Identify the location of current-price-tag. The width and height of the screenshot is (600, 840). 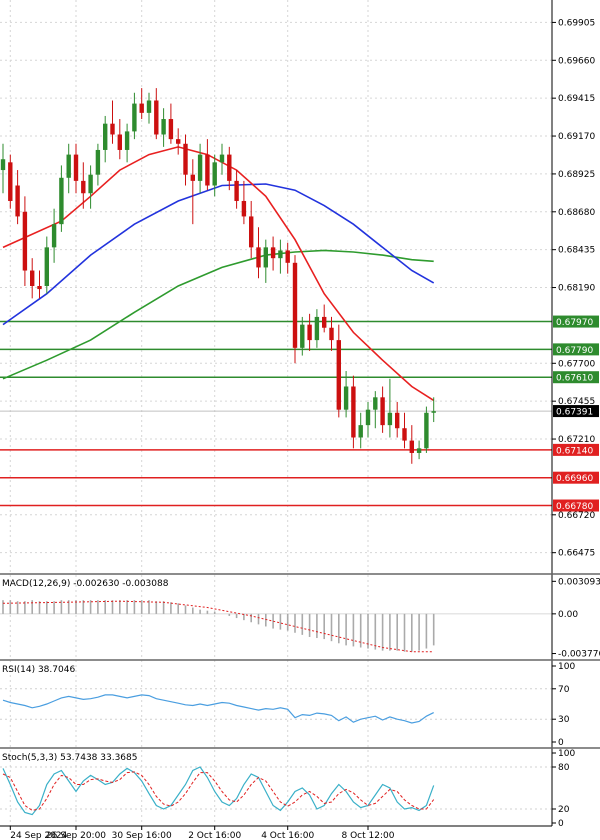
(576, 411).